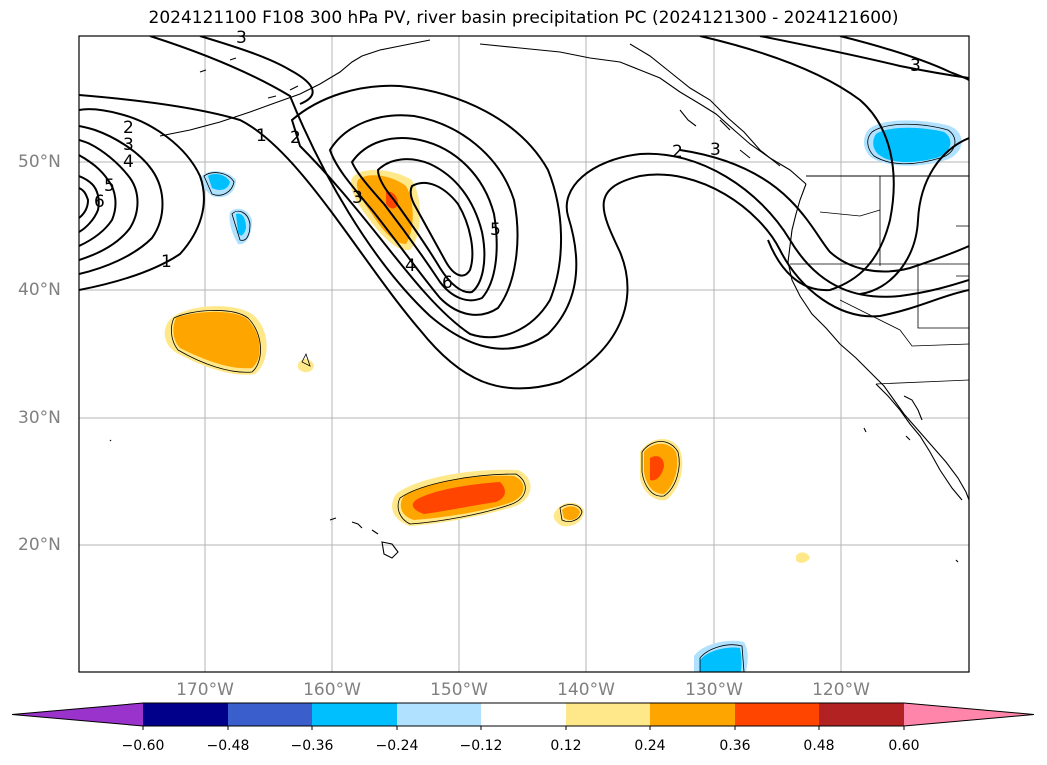 The height and width of the screenshot is (765, 1047). Describe the element at coordinates (143, 746) in the screenshot. I see `colorbar-tick: −0.60` at that location.